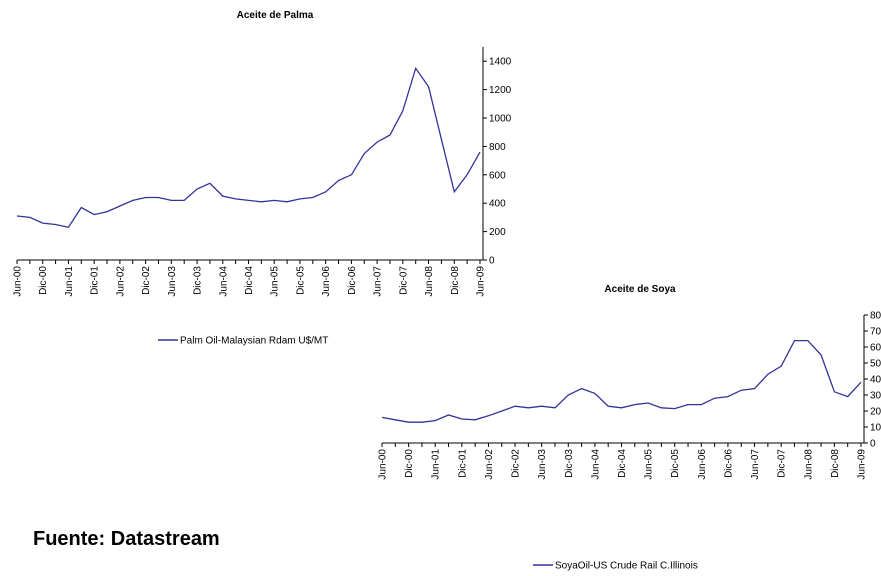  Describe the element at coordinates (500, 90) in the screenshot. I see `y-tick-label: 1200` at that location.